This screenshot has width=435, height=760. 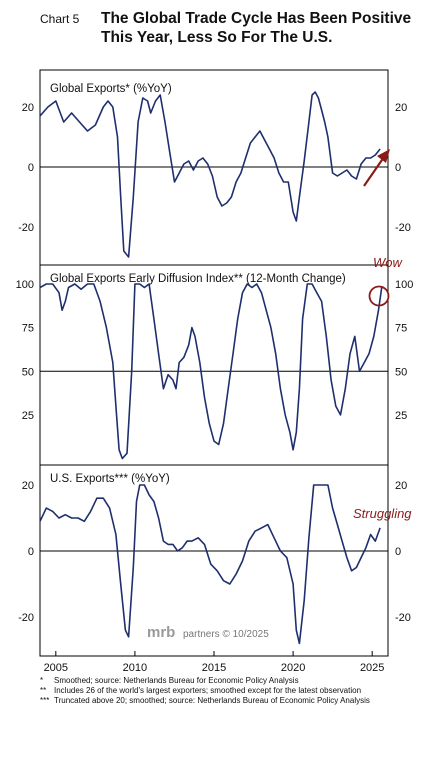 What do you see at coordinates (374, 171) in the screenshot?
I see `annotation-arrow` at bounding box center [374, 171].